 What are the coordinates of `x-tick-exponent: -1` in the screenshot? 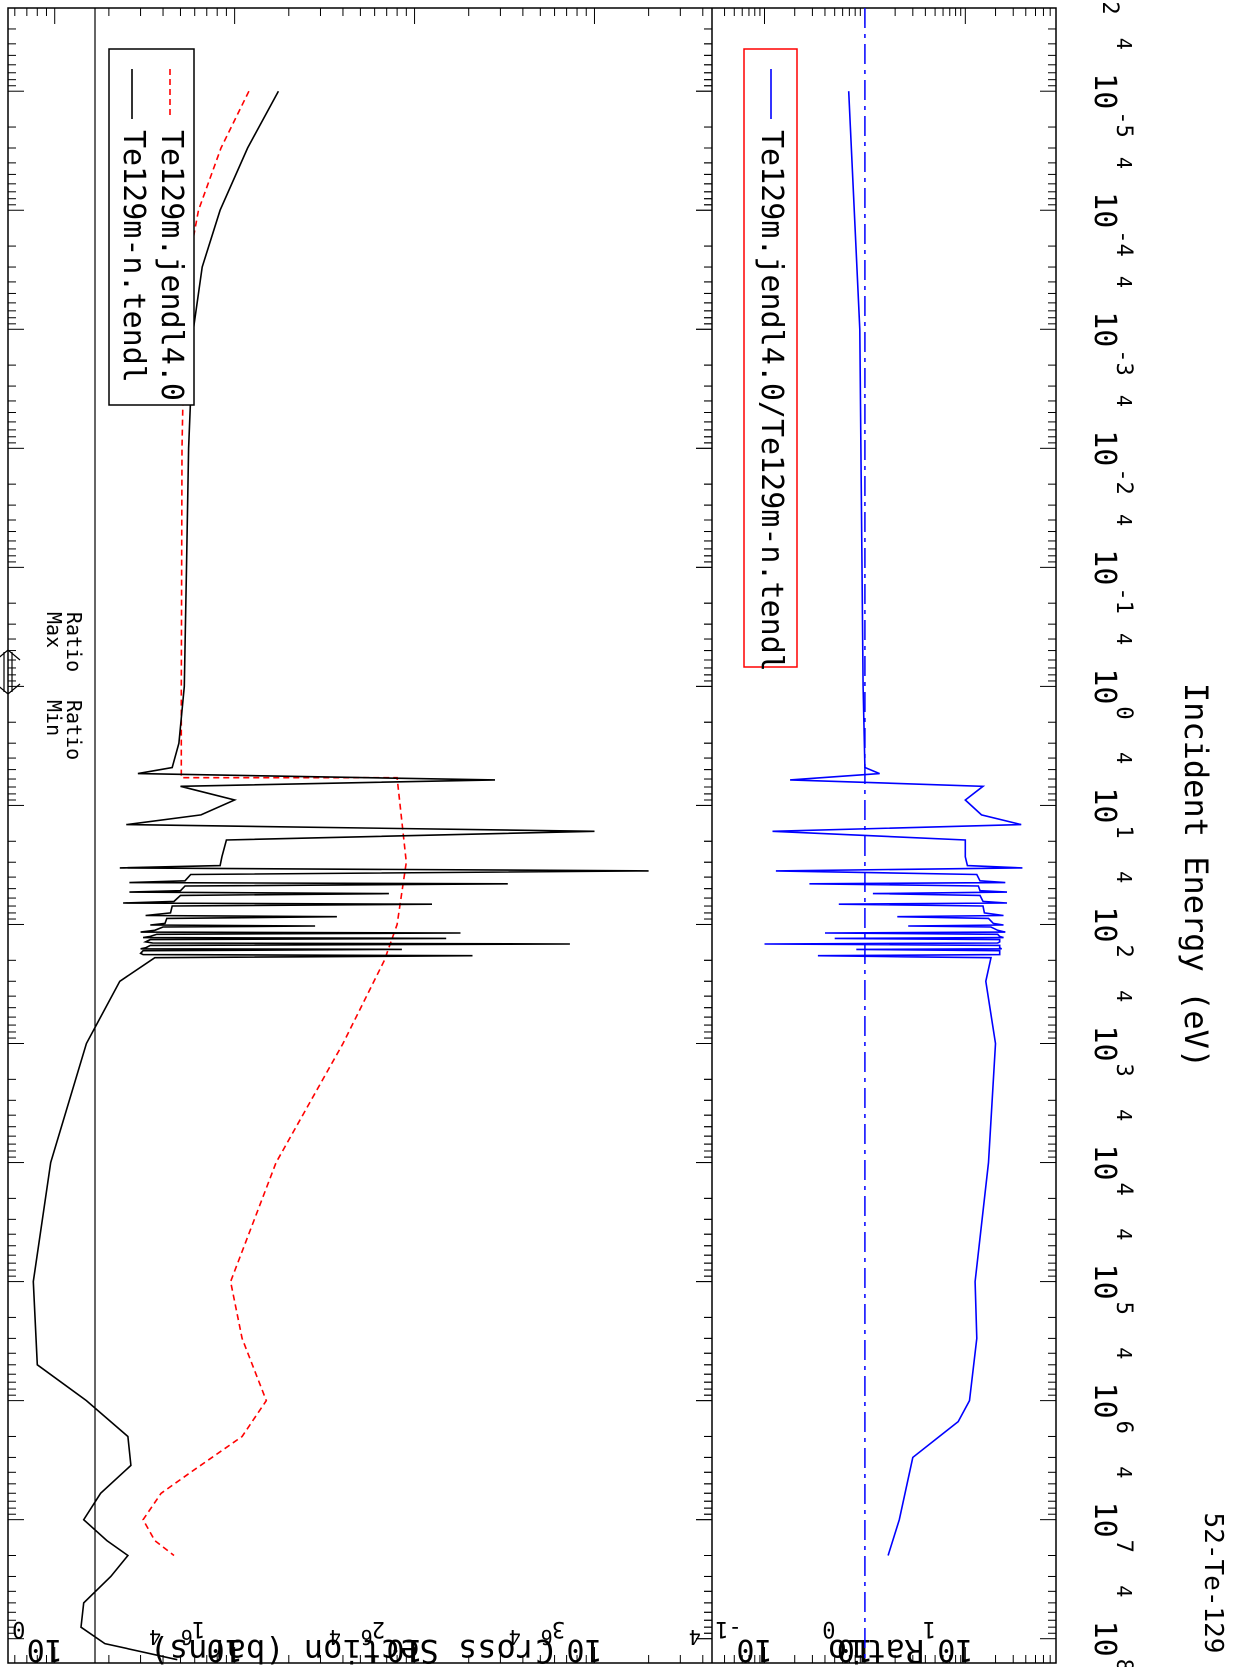 It's located at (1123, 600).